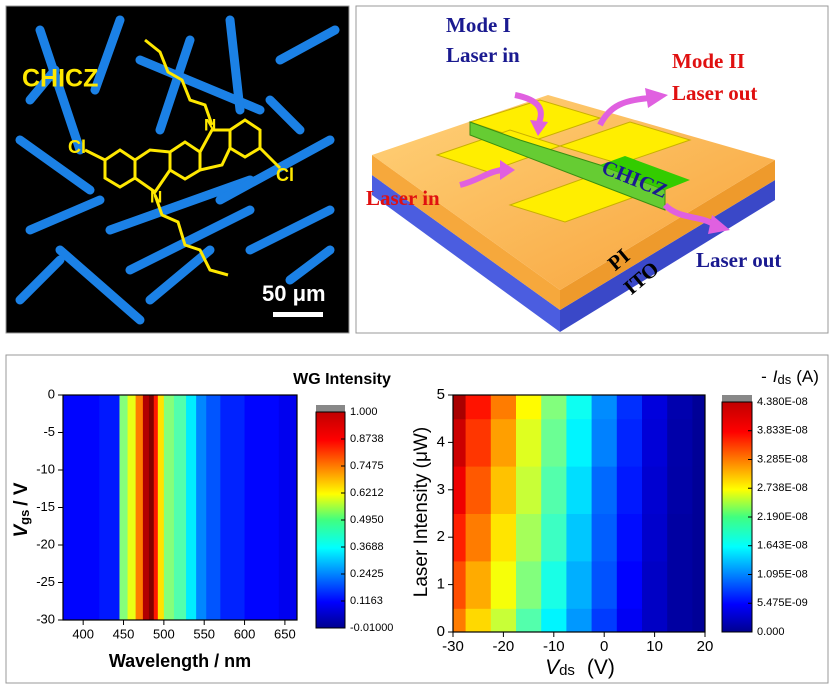  What do you see at coordinates (441, 536) in the screenshot?
I see `y-tick-label: 2` at bounding box center [441, 536].